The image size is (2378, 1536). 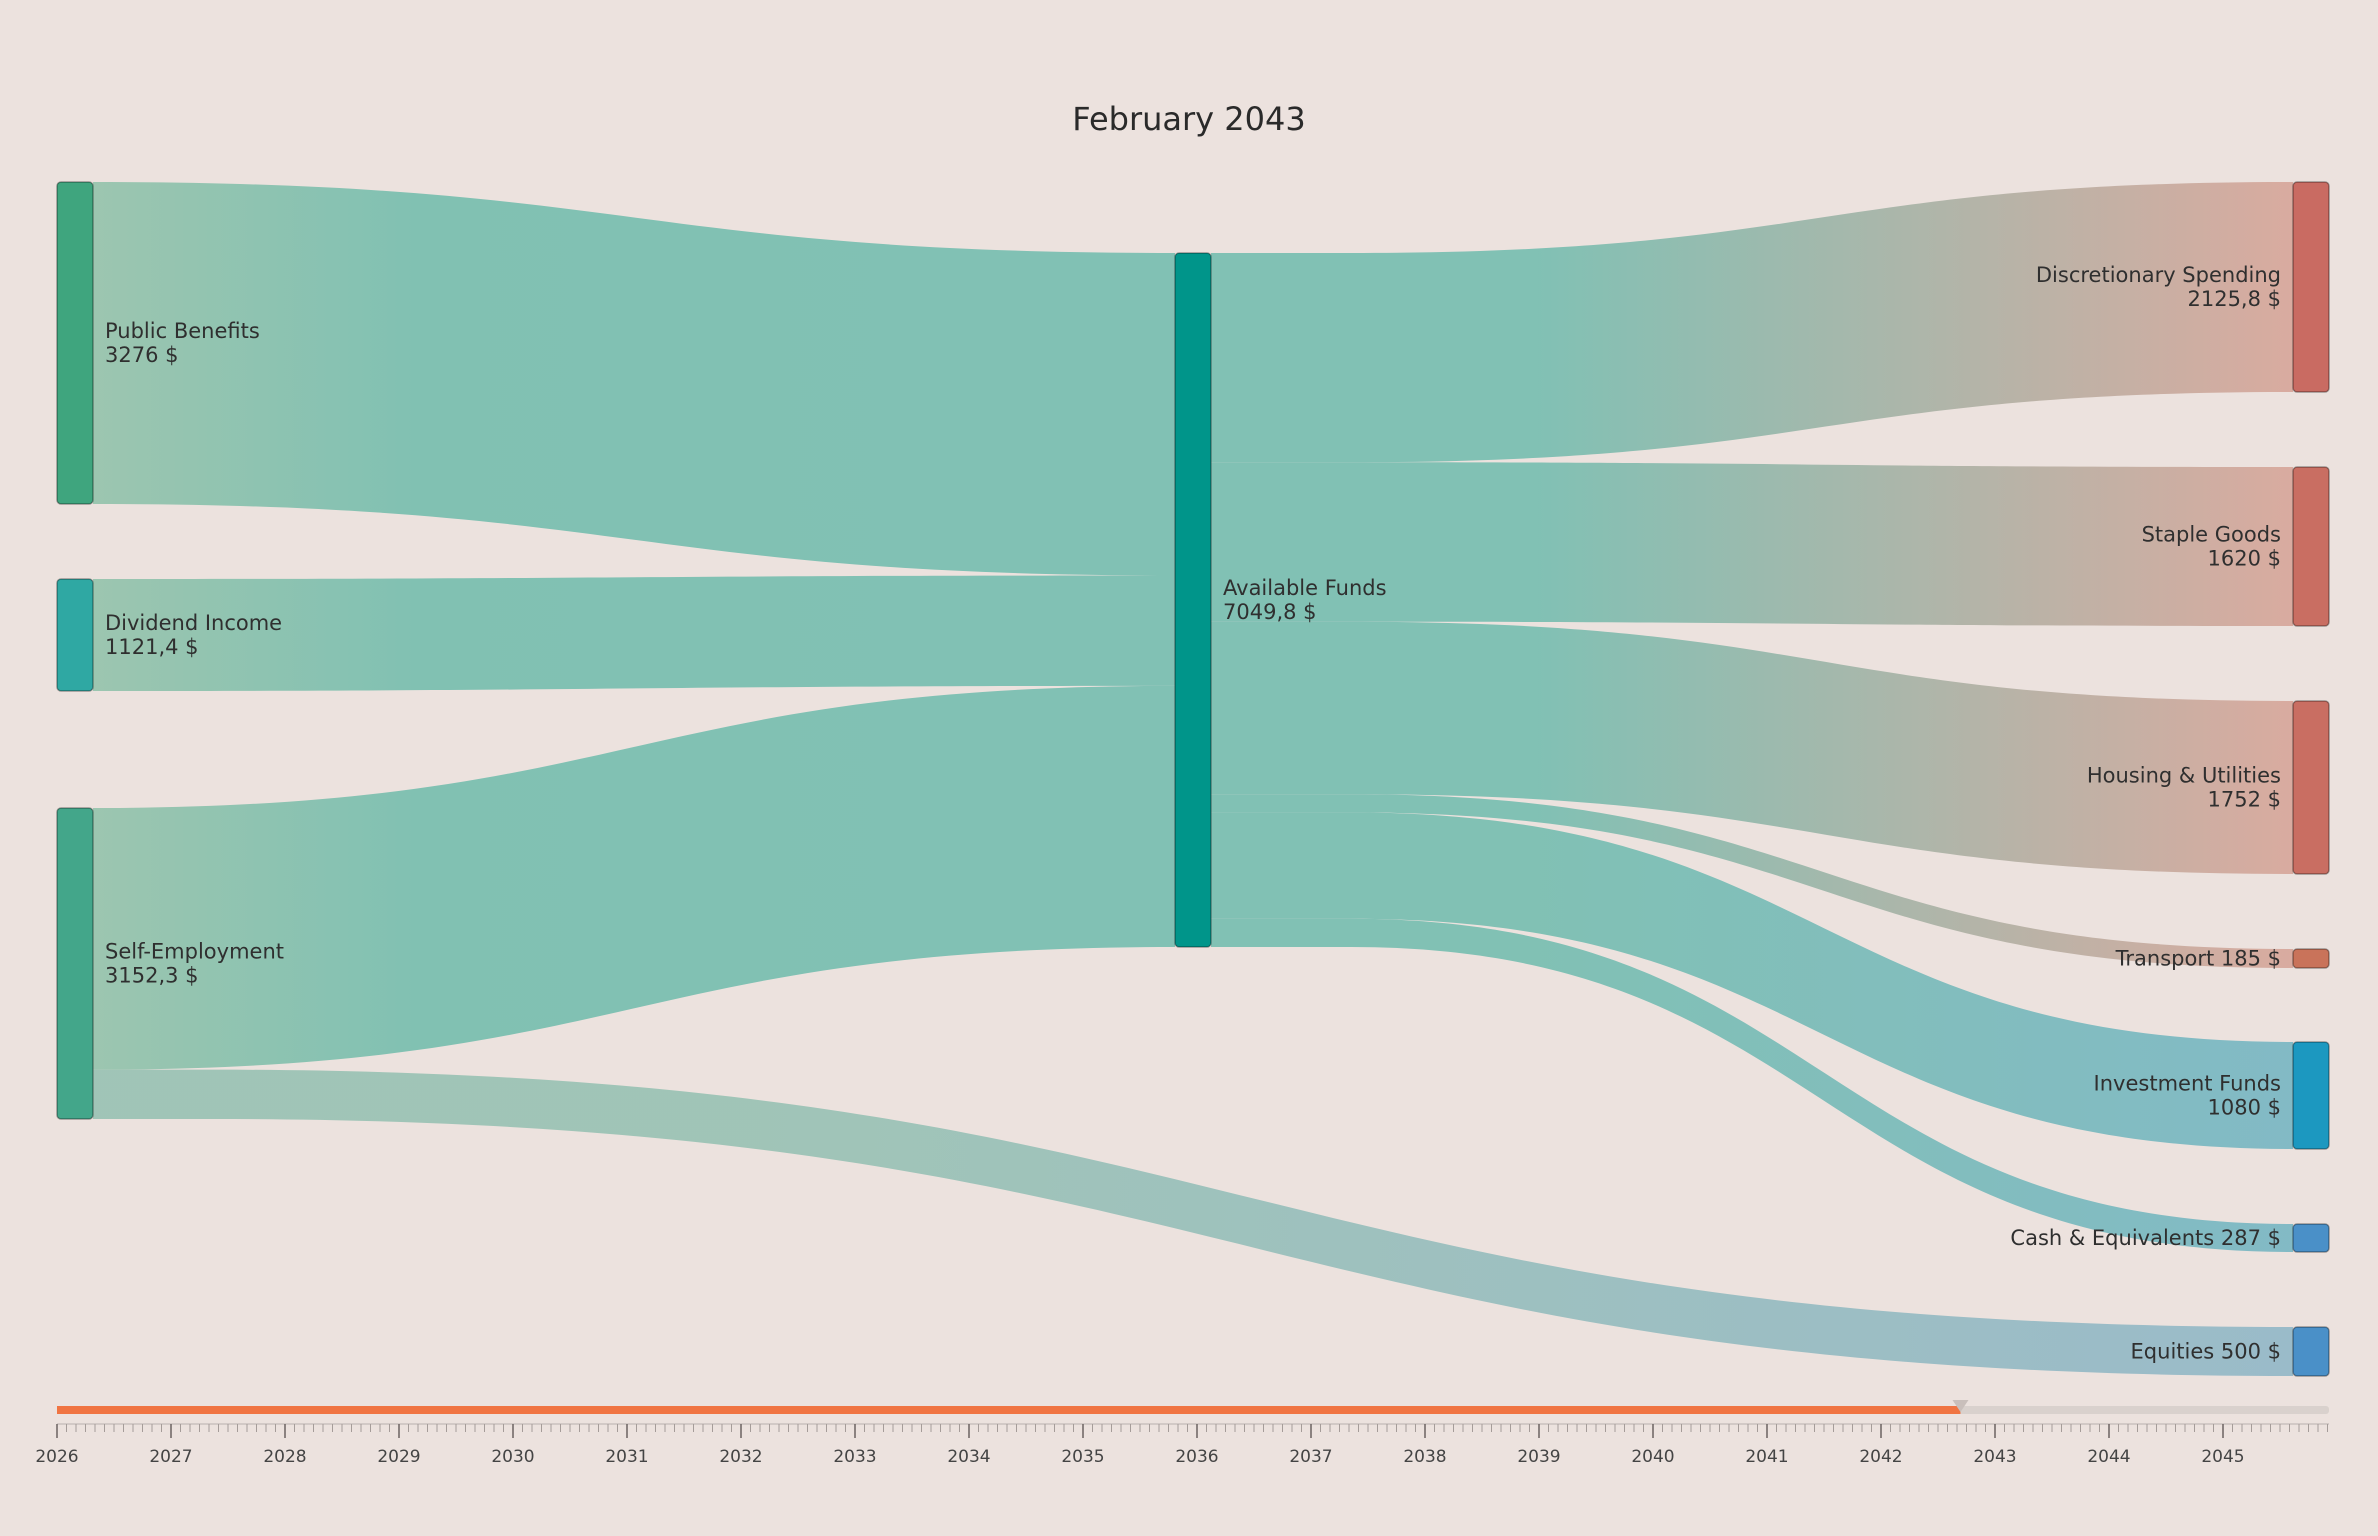 I want to click on year-tick-label: 2045, so click(x=2222, y=1457).